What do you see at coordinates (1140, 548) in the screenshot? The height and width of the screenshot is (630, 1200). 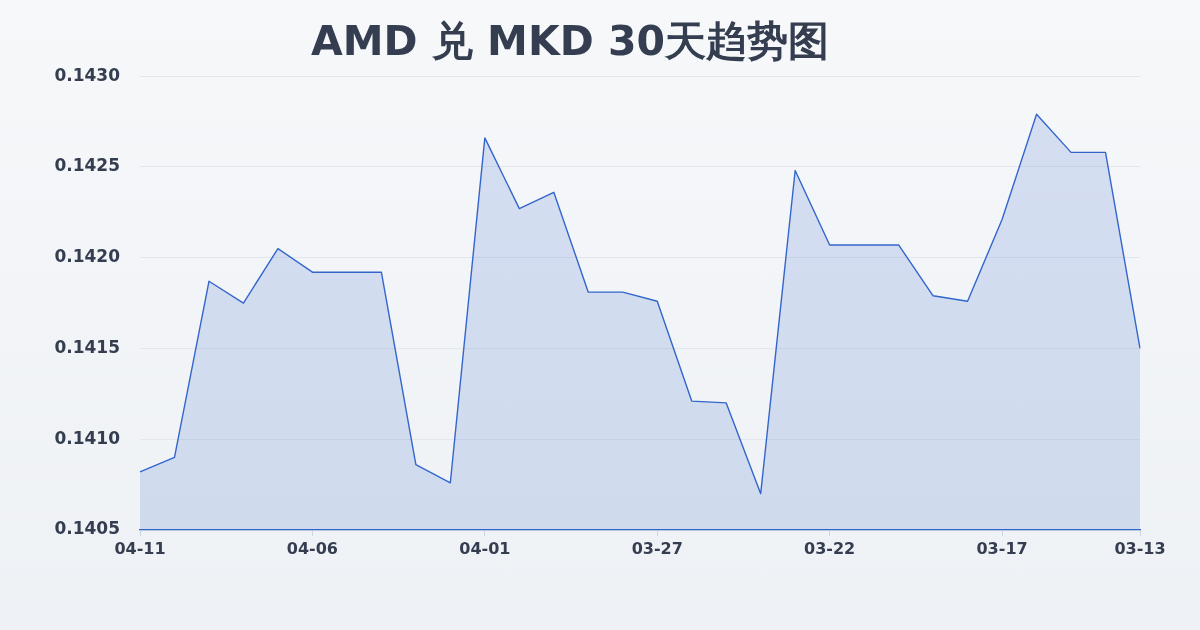 I see `x-tick-label: 03-13` at bounding box center [1140, 548].